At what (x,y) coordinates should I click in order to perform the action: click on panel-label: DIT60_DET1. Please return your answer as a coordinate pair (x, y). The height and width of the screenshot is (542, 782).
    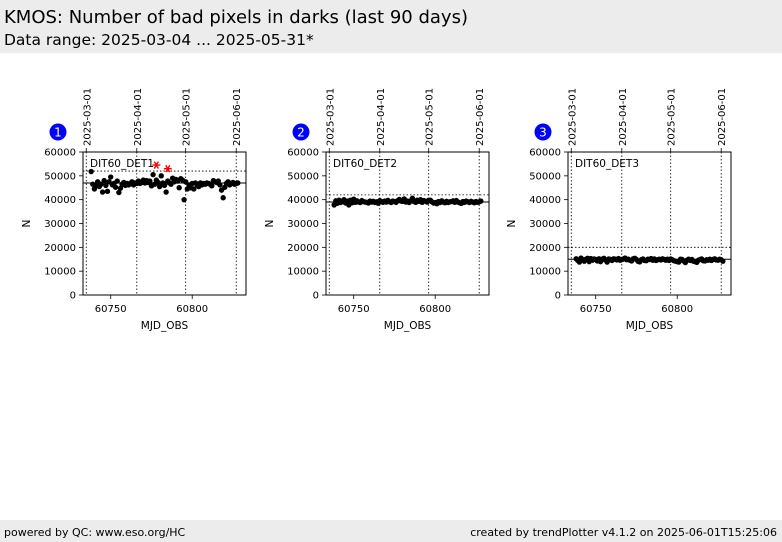
    Looking at the image, I should click on (122, 164).